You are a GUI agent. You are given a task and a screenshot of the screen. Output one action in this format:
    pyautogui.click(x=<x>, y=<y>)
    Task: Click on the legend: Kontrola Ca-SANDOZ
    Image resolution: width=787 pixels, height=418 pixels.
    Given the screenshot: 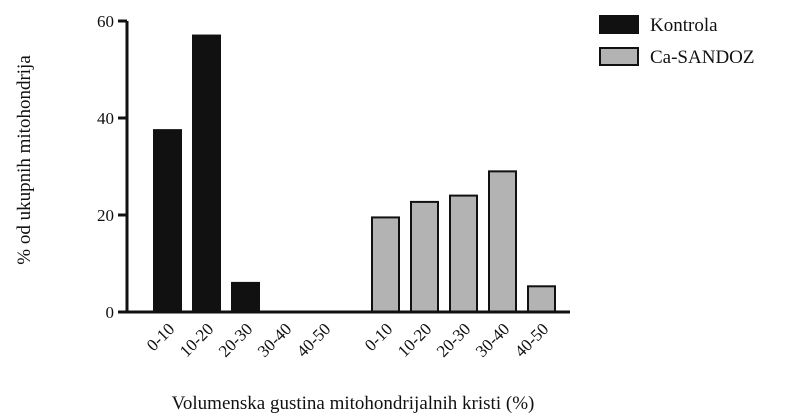 What is the action you would take?
    pyautogui.click(x=677, y=41)
    